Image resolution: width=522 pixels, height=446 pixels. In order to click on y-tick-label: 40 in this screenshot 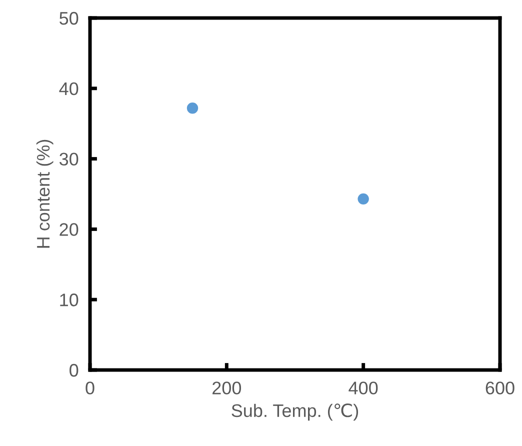, I will do `click(68, 89)`.